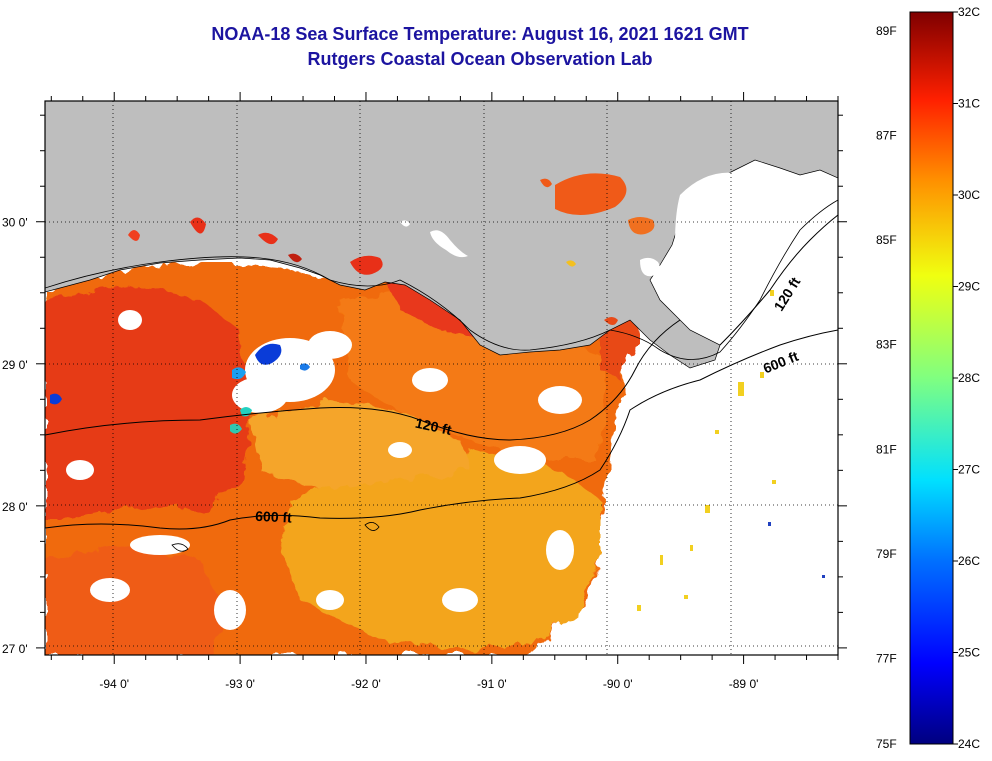  What do you see at coordinates (391, 249) in the screenshot?
I see `coastal-water-bodies` at bounding box center [391, 249].